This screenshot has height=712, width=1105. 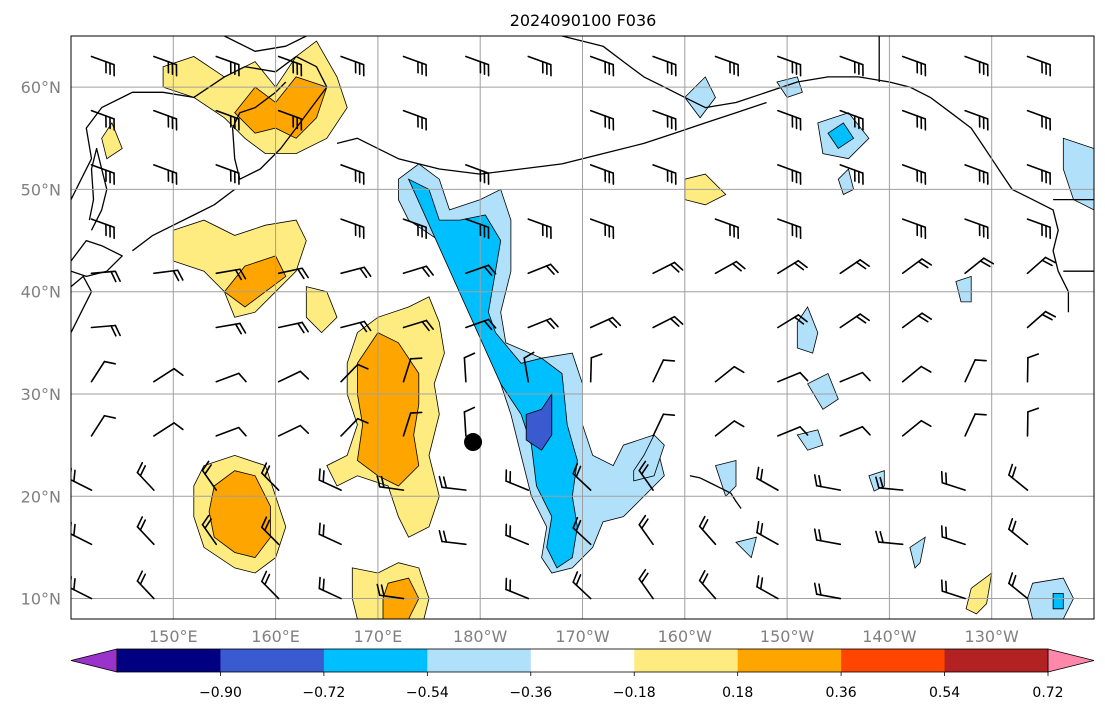 I want to click on negative-anomaly-band, so click(x=492, y=373).